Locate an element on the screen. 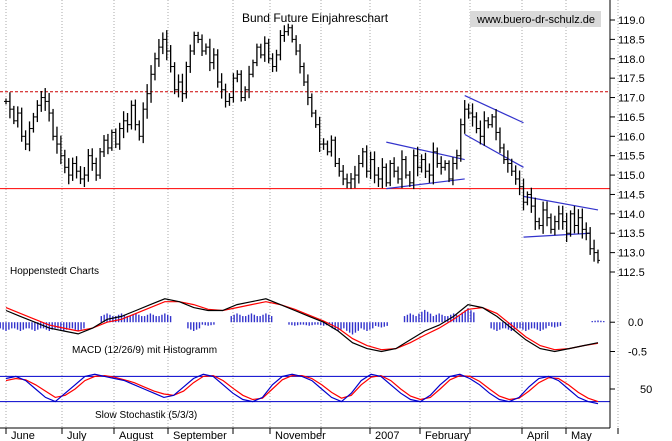 The image size is (672, 441). watermark-box is located at coordinates (535, 19).